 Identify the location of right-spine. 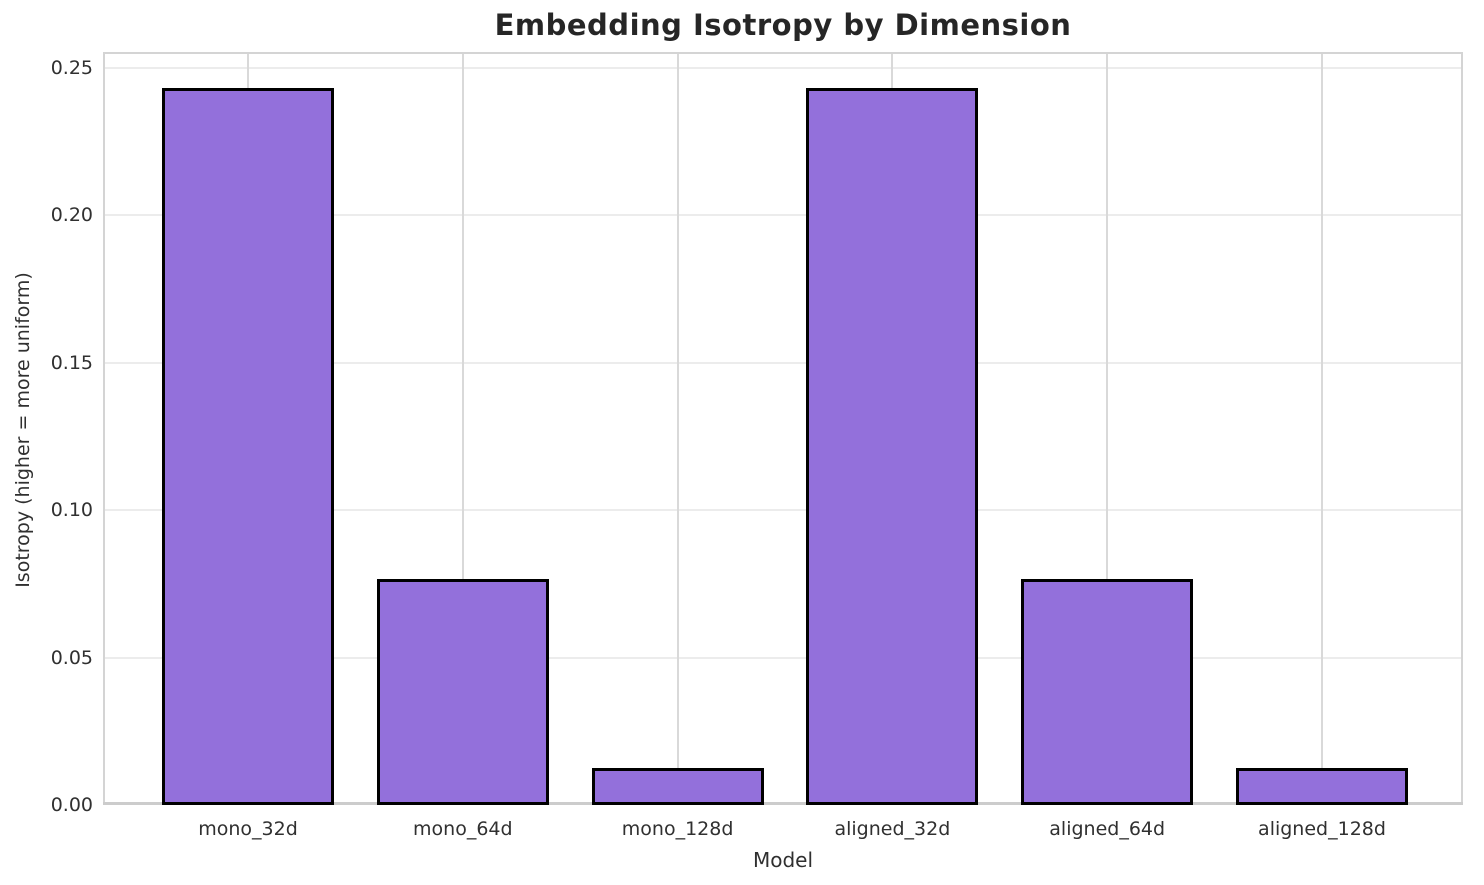
(1462, 428).